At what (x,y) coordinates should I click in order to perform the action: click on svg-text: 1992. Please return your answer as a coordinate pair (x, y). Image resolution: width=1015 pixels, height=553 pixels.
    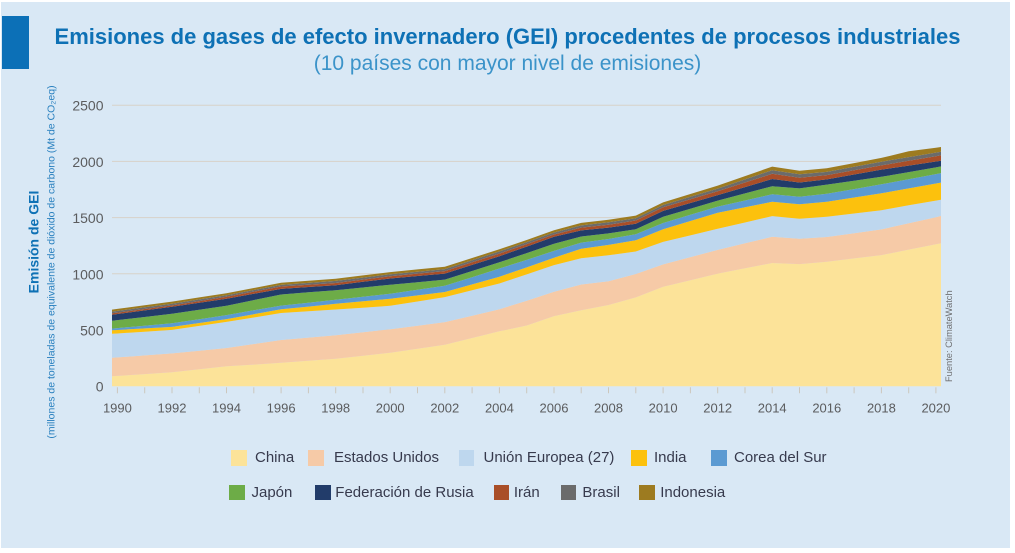
    Looking at the image, I should click on (172, 407).